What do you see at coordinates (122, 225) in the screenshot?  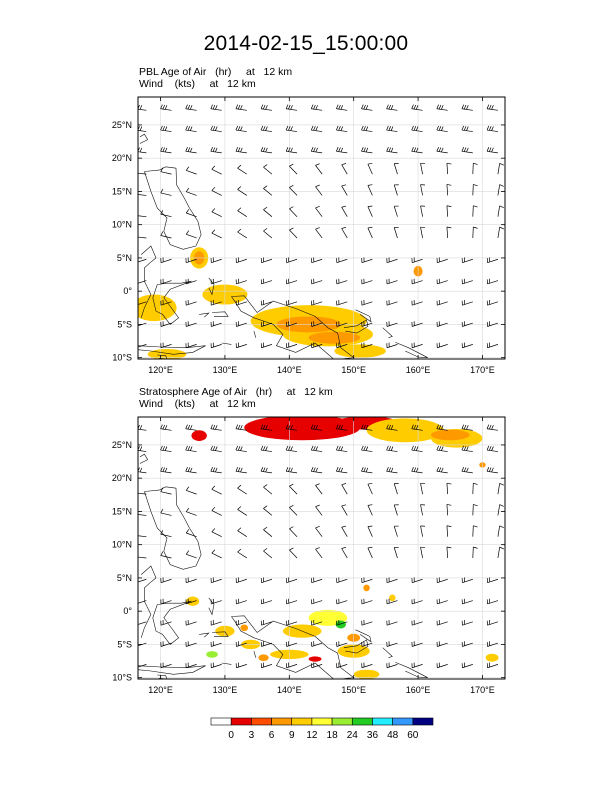 I see `panel1-y-tick-label: 10°N` at bounding box center [122, 225].